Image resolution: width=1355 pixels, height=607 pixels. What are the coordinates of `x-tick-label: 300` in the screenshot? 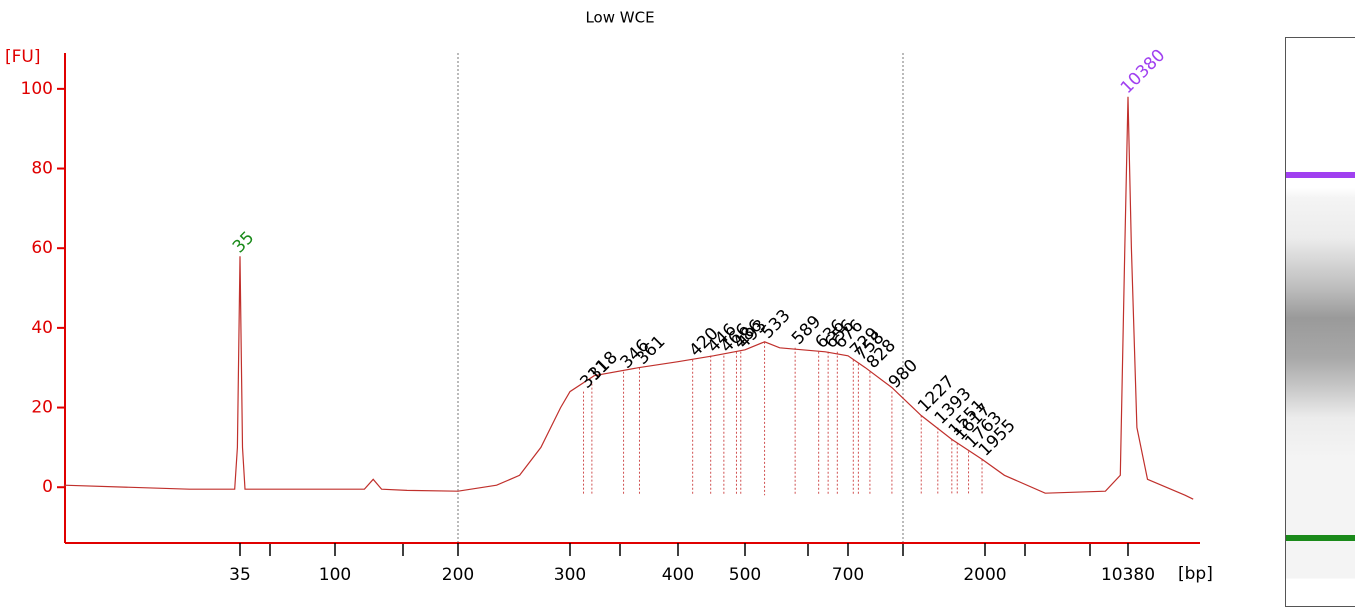 It's located at (570, 575).